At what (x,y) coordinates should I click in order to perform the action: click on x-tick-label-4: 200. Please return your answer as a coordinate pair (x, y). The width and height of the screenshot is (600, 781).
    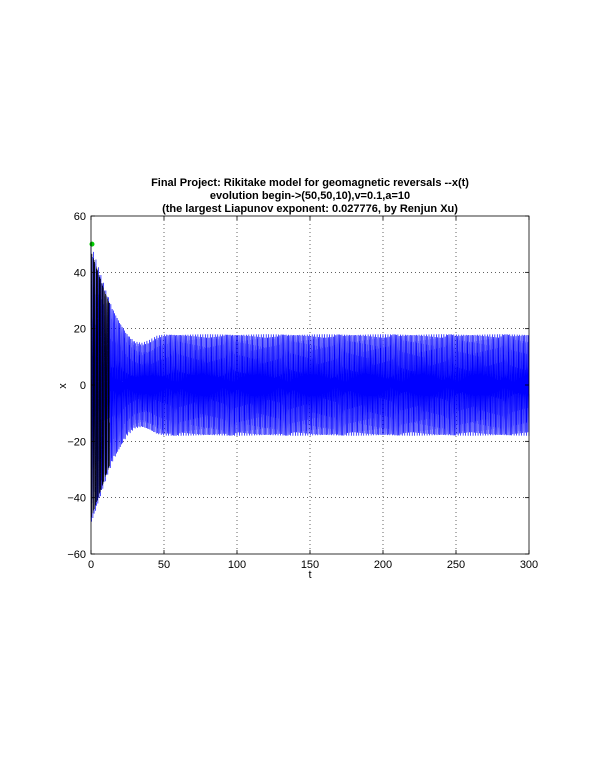
    Looking at the image, I should click on (383, 565).